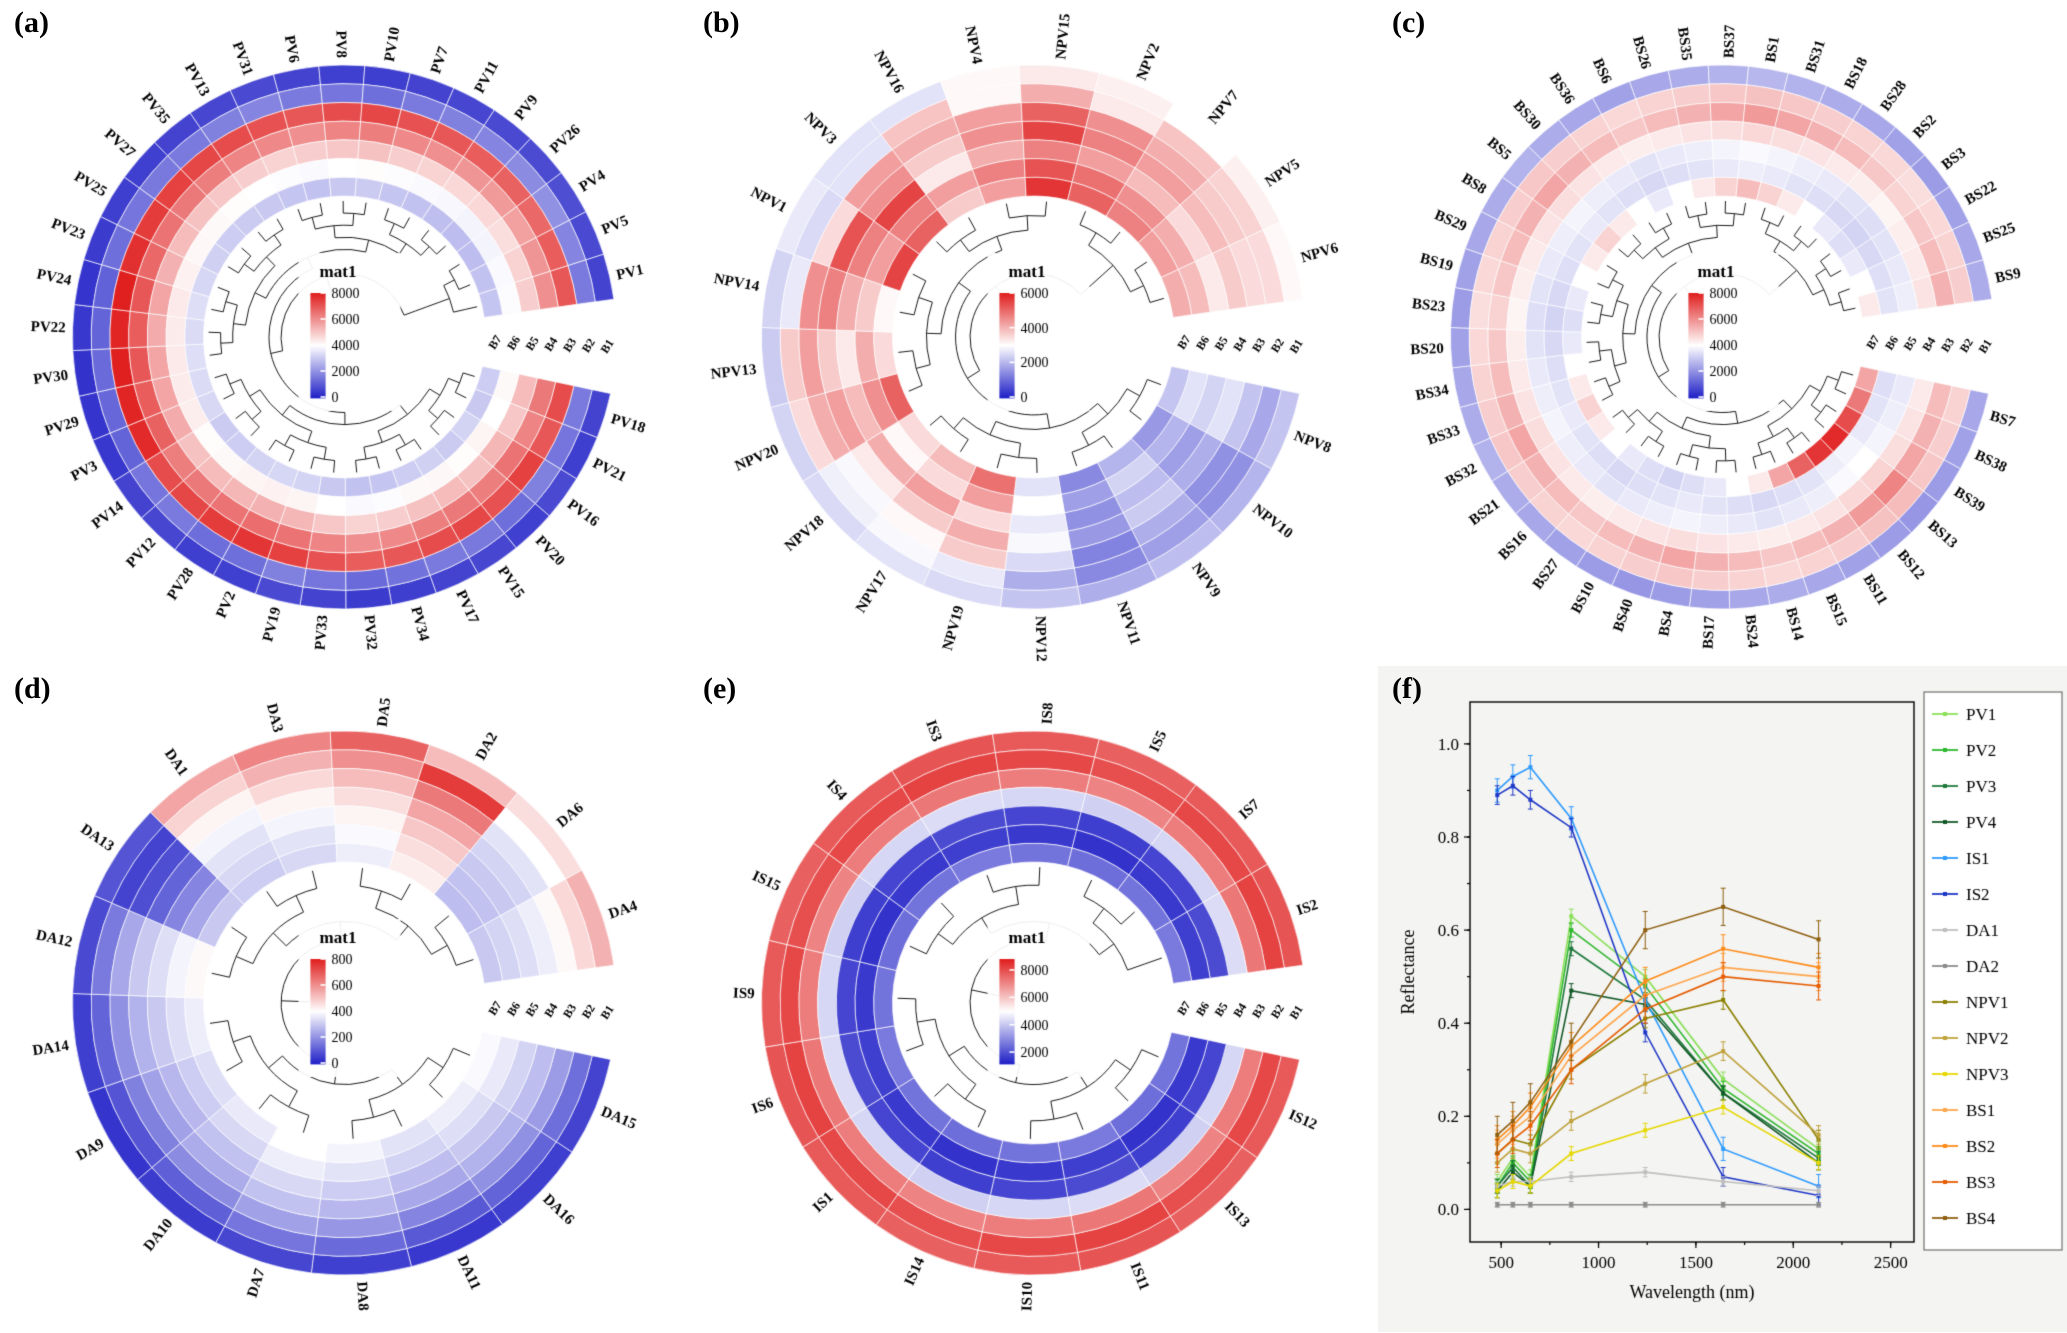 Image resolution: width=2067 pixels, height=1333 pixels. Describe the element at coordinates (721, 22) in the screenshot. I see `panel-b-label: (b)` at that location.